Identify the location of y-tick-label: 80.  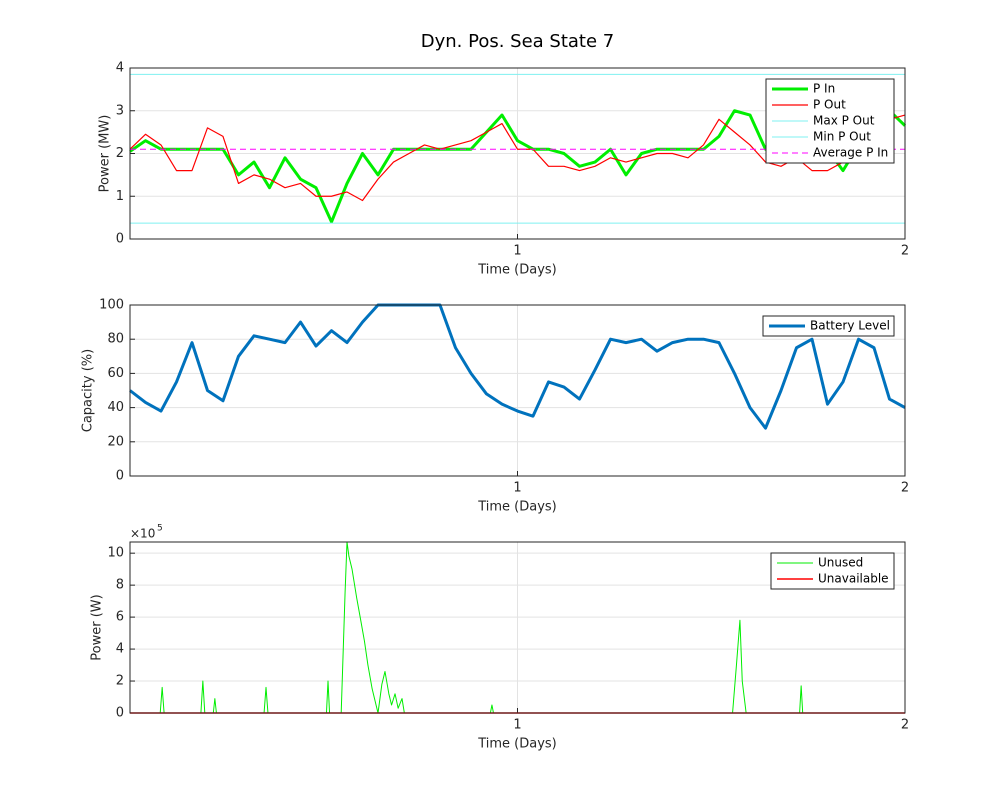
(115, 339).